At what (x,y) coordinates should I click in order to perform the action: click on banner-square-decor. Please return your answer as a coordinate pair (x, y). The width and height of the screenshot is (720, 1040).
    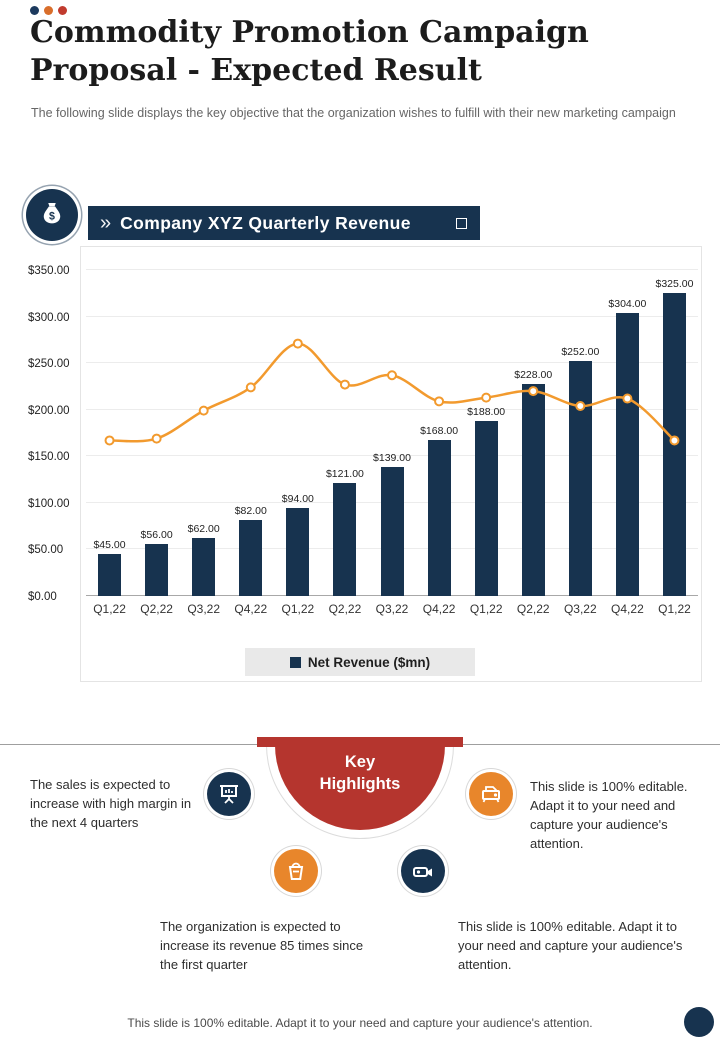
    Looking at the image, I should click on (461, 223).